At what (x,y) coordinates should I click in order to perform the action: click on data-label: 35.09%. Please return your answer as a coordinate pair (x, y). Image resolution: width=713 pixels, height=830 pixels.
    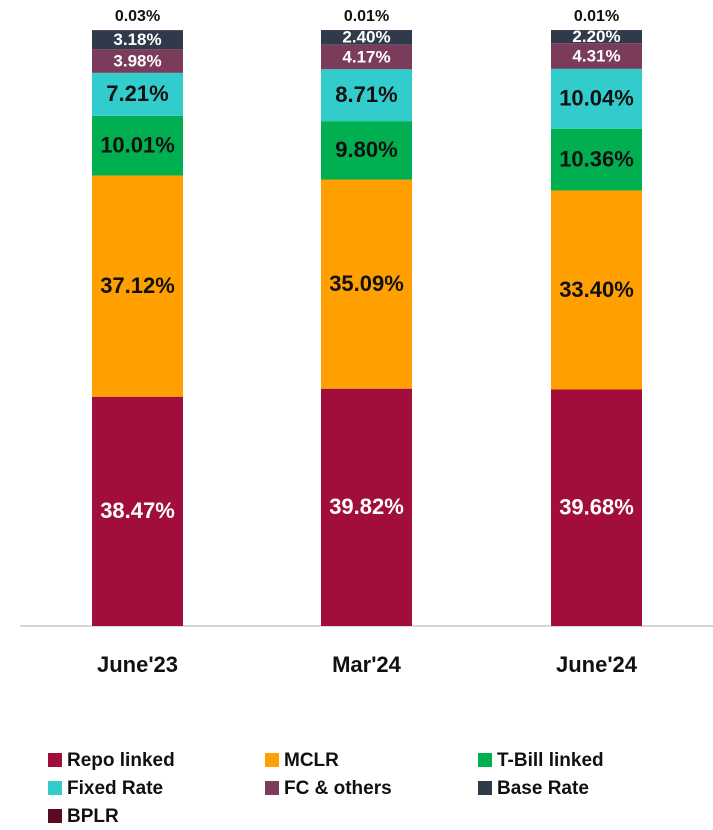
    Looking at the image, I should click on (366, 283).